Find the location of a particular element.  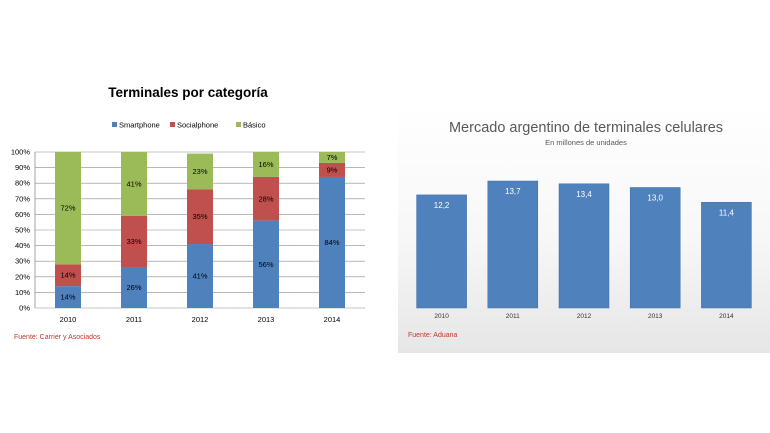

data-label: 16% is located at coordinates (265, 164).